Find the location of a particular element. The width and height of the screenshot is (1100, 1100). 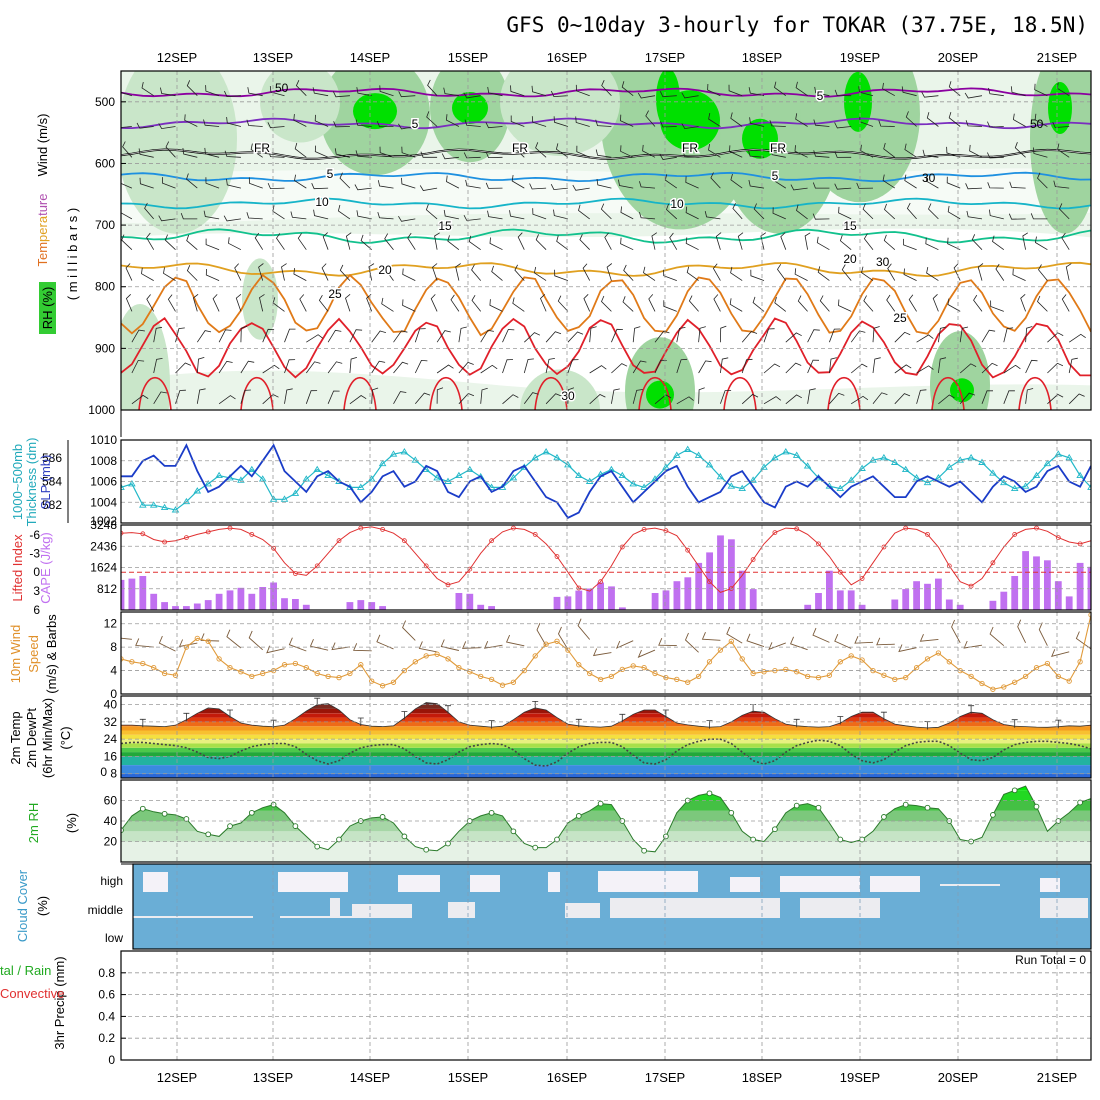

temp-tick: 8 is located at coordinates (113, 774).